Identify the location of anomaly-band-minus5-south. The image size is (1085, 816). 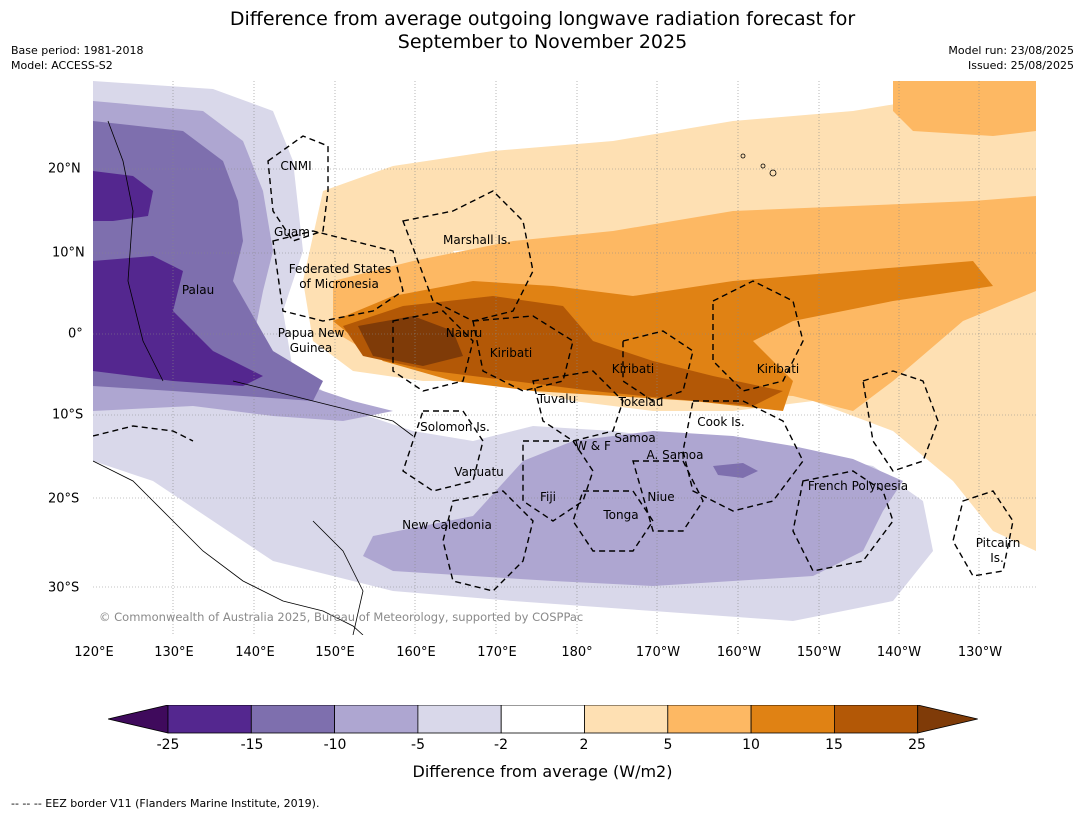
(633, 508).